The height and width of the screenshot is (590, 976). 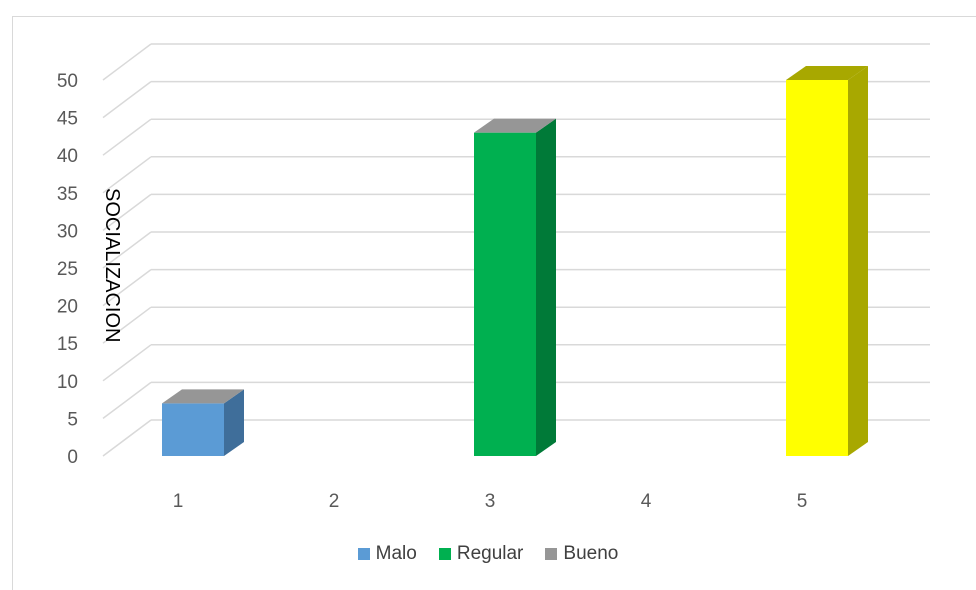 What do you see at coordinates (67, 307) in the screenshot?
I see `y-tick-label: 20` at bounding box center [67, 307].